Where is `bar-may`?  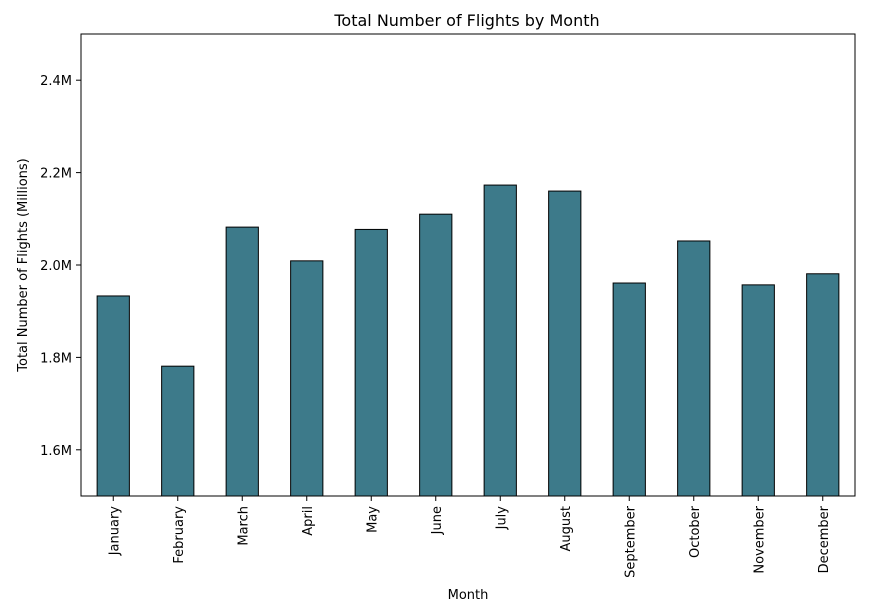
bar-may is located at coordinates (371, 362).